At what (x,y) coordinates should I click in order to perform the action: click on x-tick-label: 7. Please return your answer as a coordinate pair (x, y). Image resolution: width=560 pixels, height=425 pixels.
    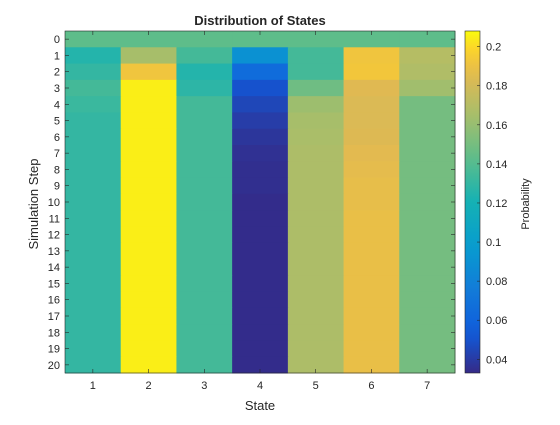
    Looking at the image, I should click on (427, 386).